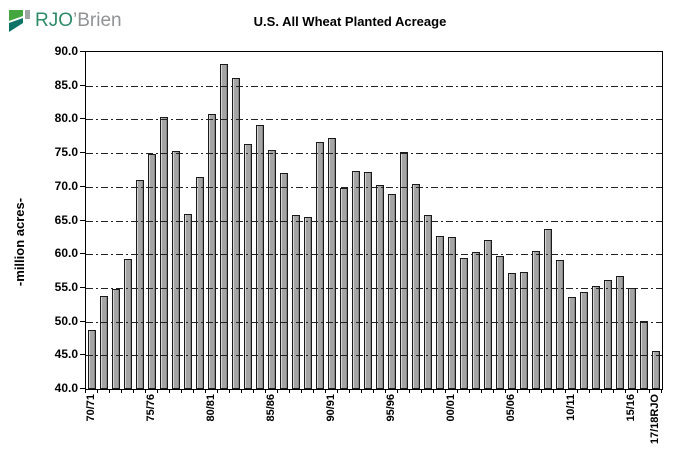 The height and width of the screenshot is (462, 673). What do you see at coordinates (66, 185) in the screenshot?
I see `y-axis-label-70: 70.0` at bounding box center [66, 185].